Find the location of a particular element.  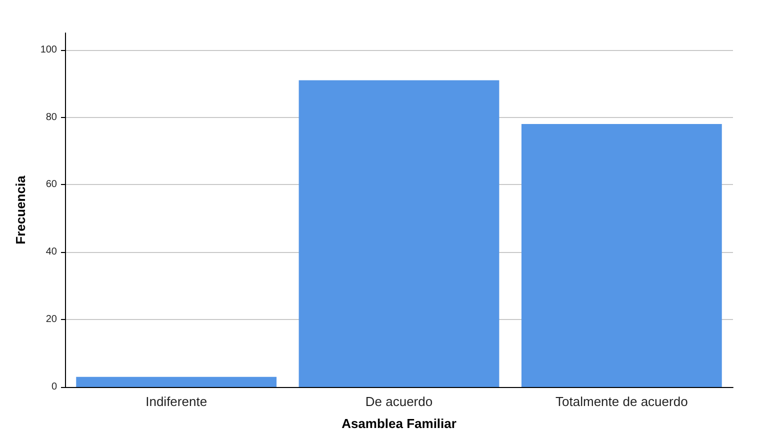

x-axis-title: Asamblea Familiar is located at coordinates (399, 423).